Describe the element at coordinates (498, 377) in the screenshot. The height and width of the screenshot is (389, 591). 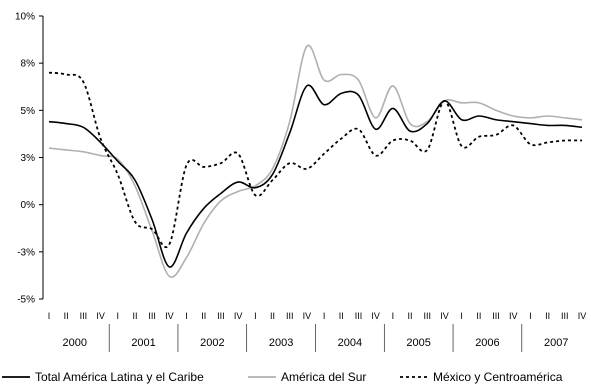
I see `legend-label-2: México y Centroamérica` at that location.